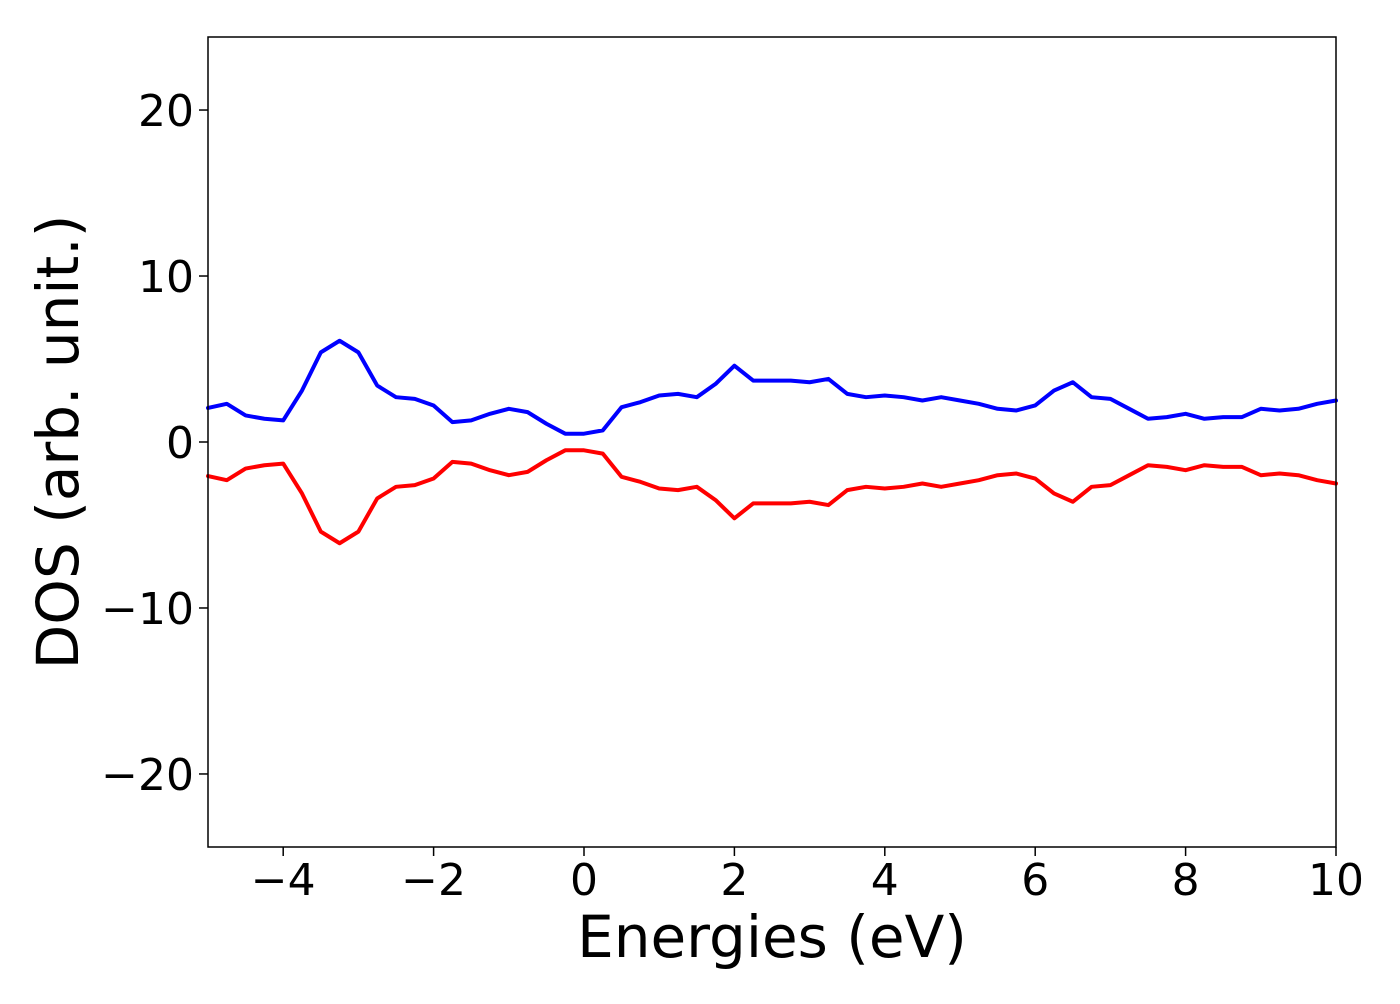 The image size is (1400, 1004). Describe the element at coordinates (433, 880) in the screenshot. I see `x-tick-label: −2` at that location.